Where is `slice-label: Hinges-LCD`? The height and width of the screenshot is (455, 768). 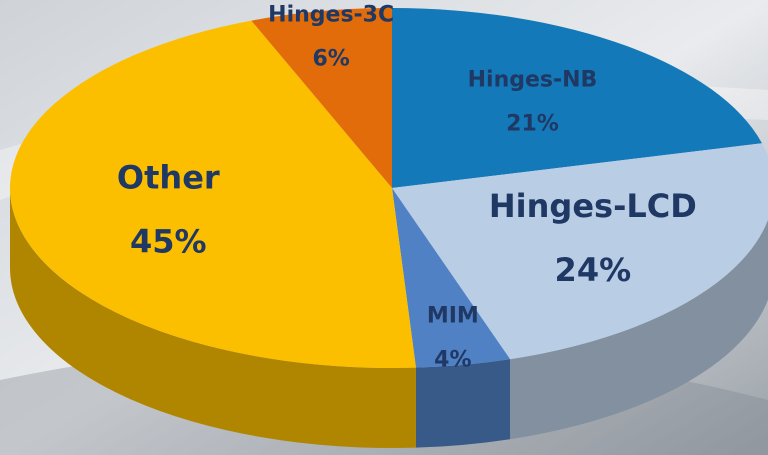
slice-label: Hinges-LCD is located at coordinates (593, 206).